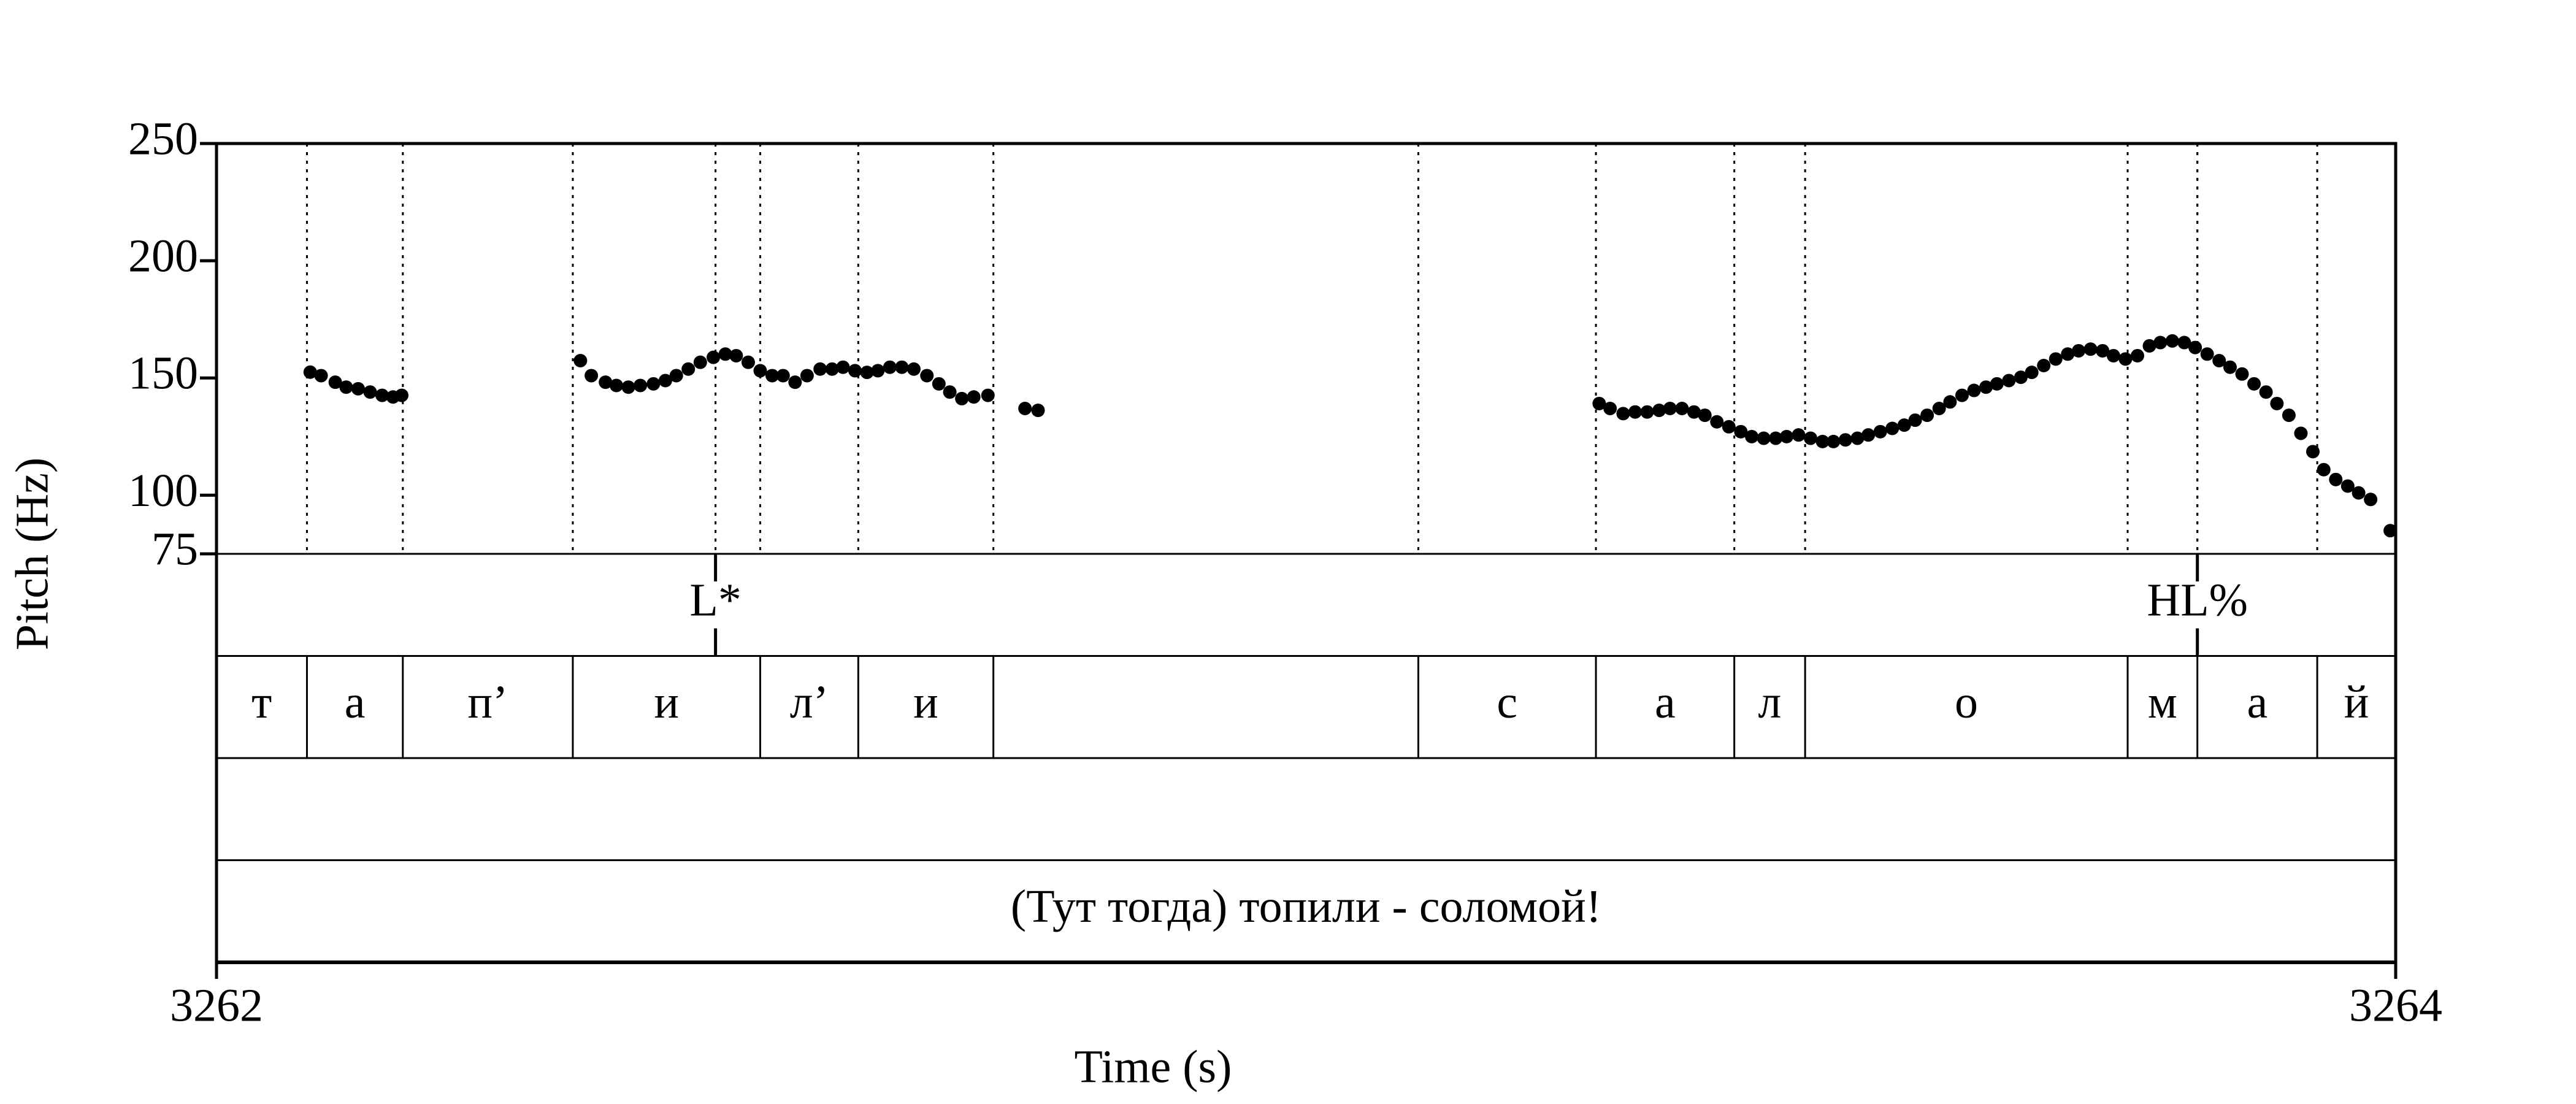  What do you see at coordinates (1306, 906) in the screenshot?
I see `interval-label: (Тут тогда) топили - соломой!` at bounding box center [1306, 906].